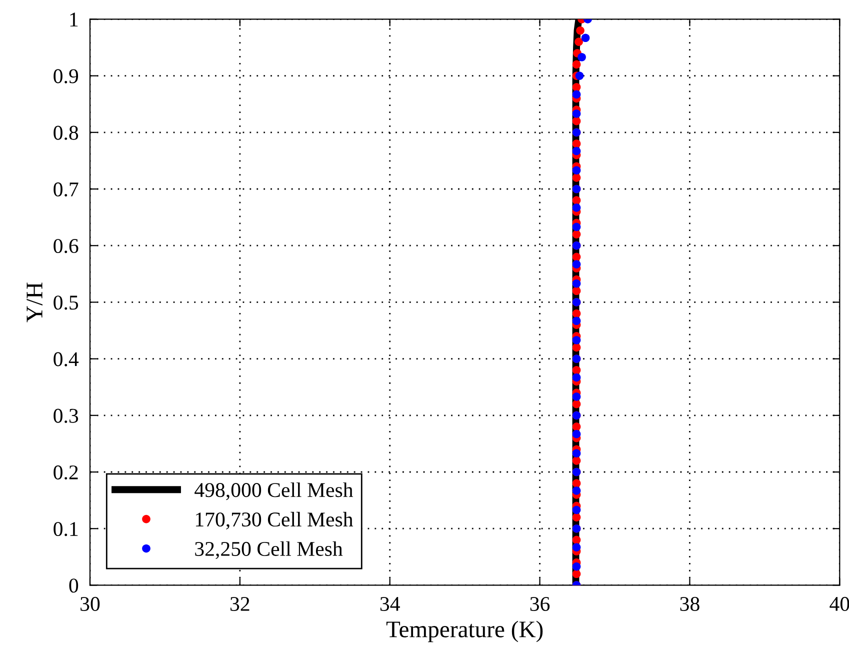 The width and height of the screenshot is (849, 662). What do you see at coordinates (275, 521) in the screenshot?
I see `legend-label: 170,730 Cell Mesh` at bounding box center [275, 521].